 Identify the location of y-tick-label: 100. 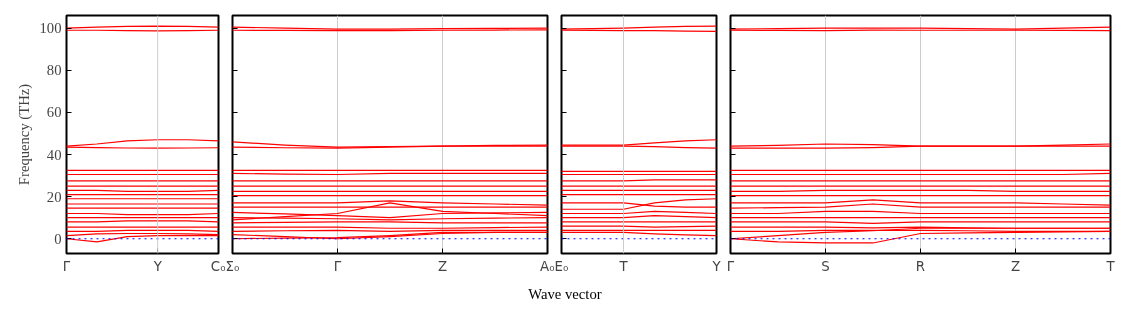
(50, 28).